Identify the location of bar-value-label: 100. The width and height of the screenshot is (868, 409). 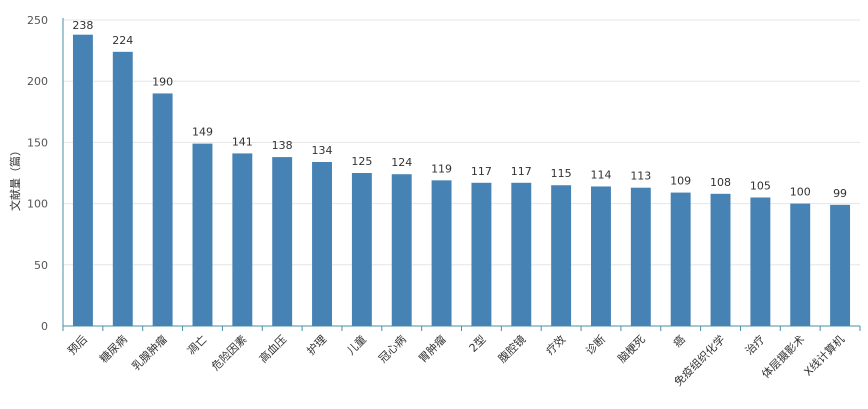
(800, 192).